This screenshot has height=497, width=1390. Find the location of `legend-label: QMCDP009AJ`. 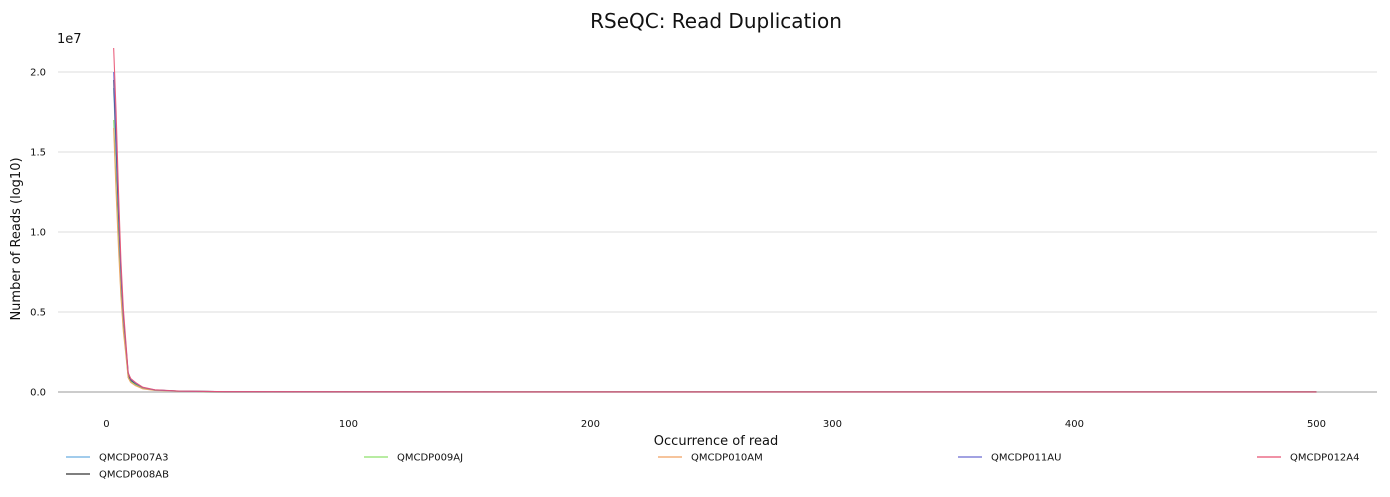

legend-label: QMCDP009AJ is located at coordinates (430, 458).